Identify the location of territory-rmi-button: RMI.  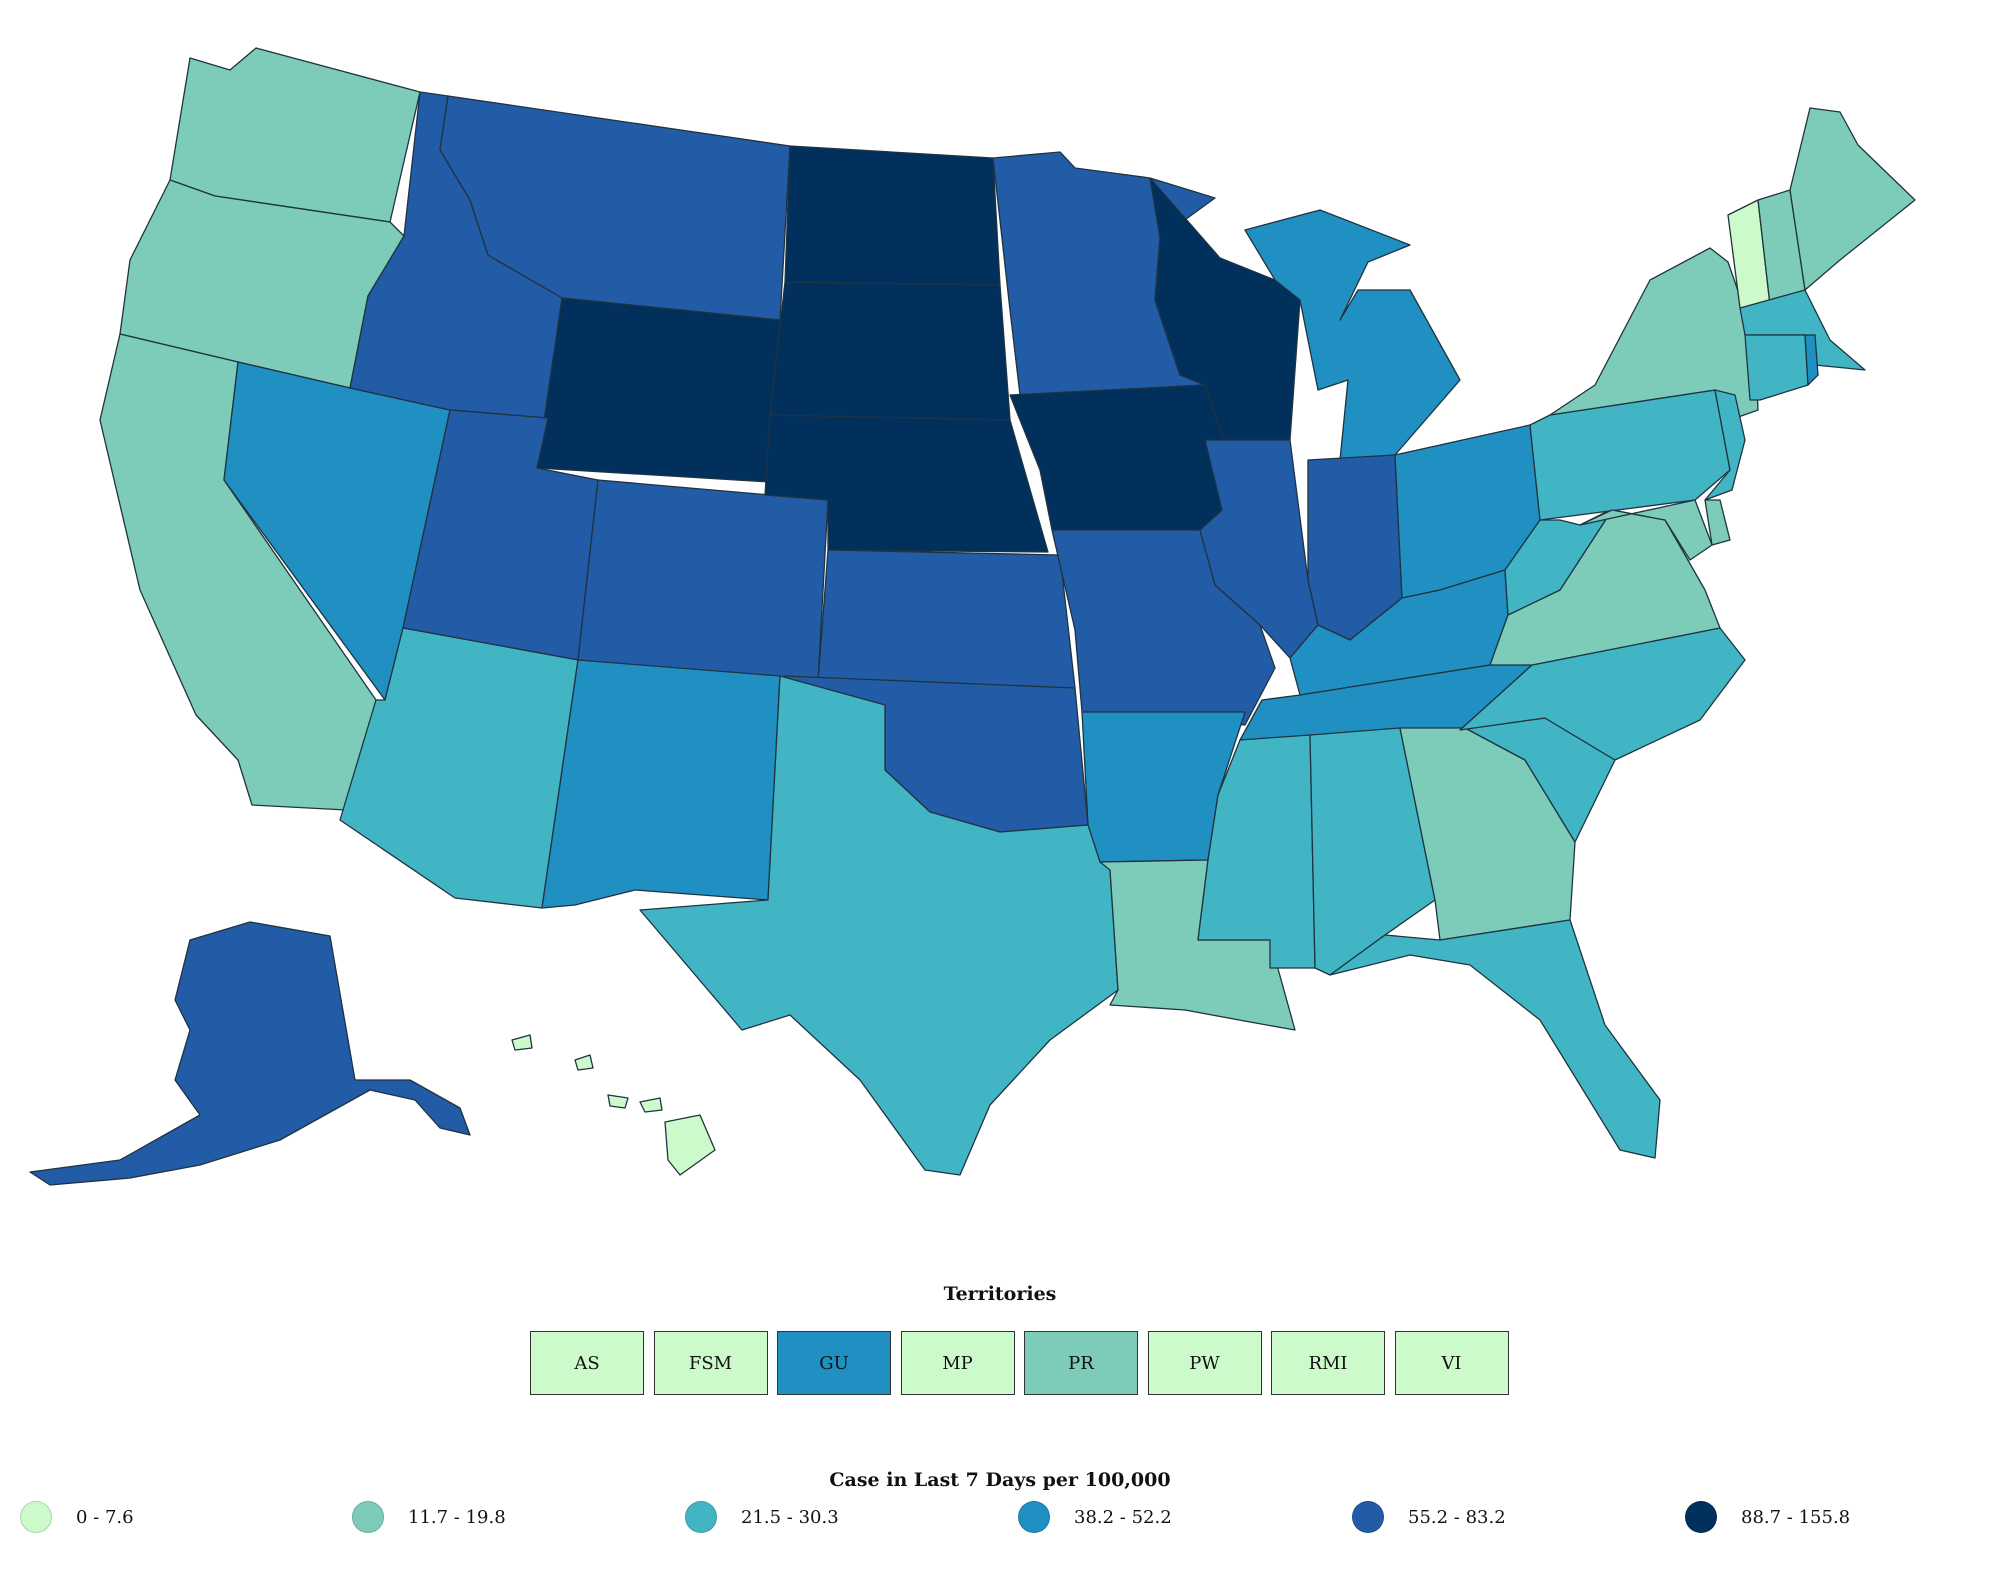
(1328, 1363).